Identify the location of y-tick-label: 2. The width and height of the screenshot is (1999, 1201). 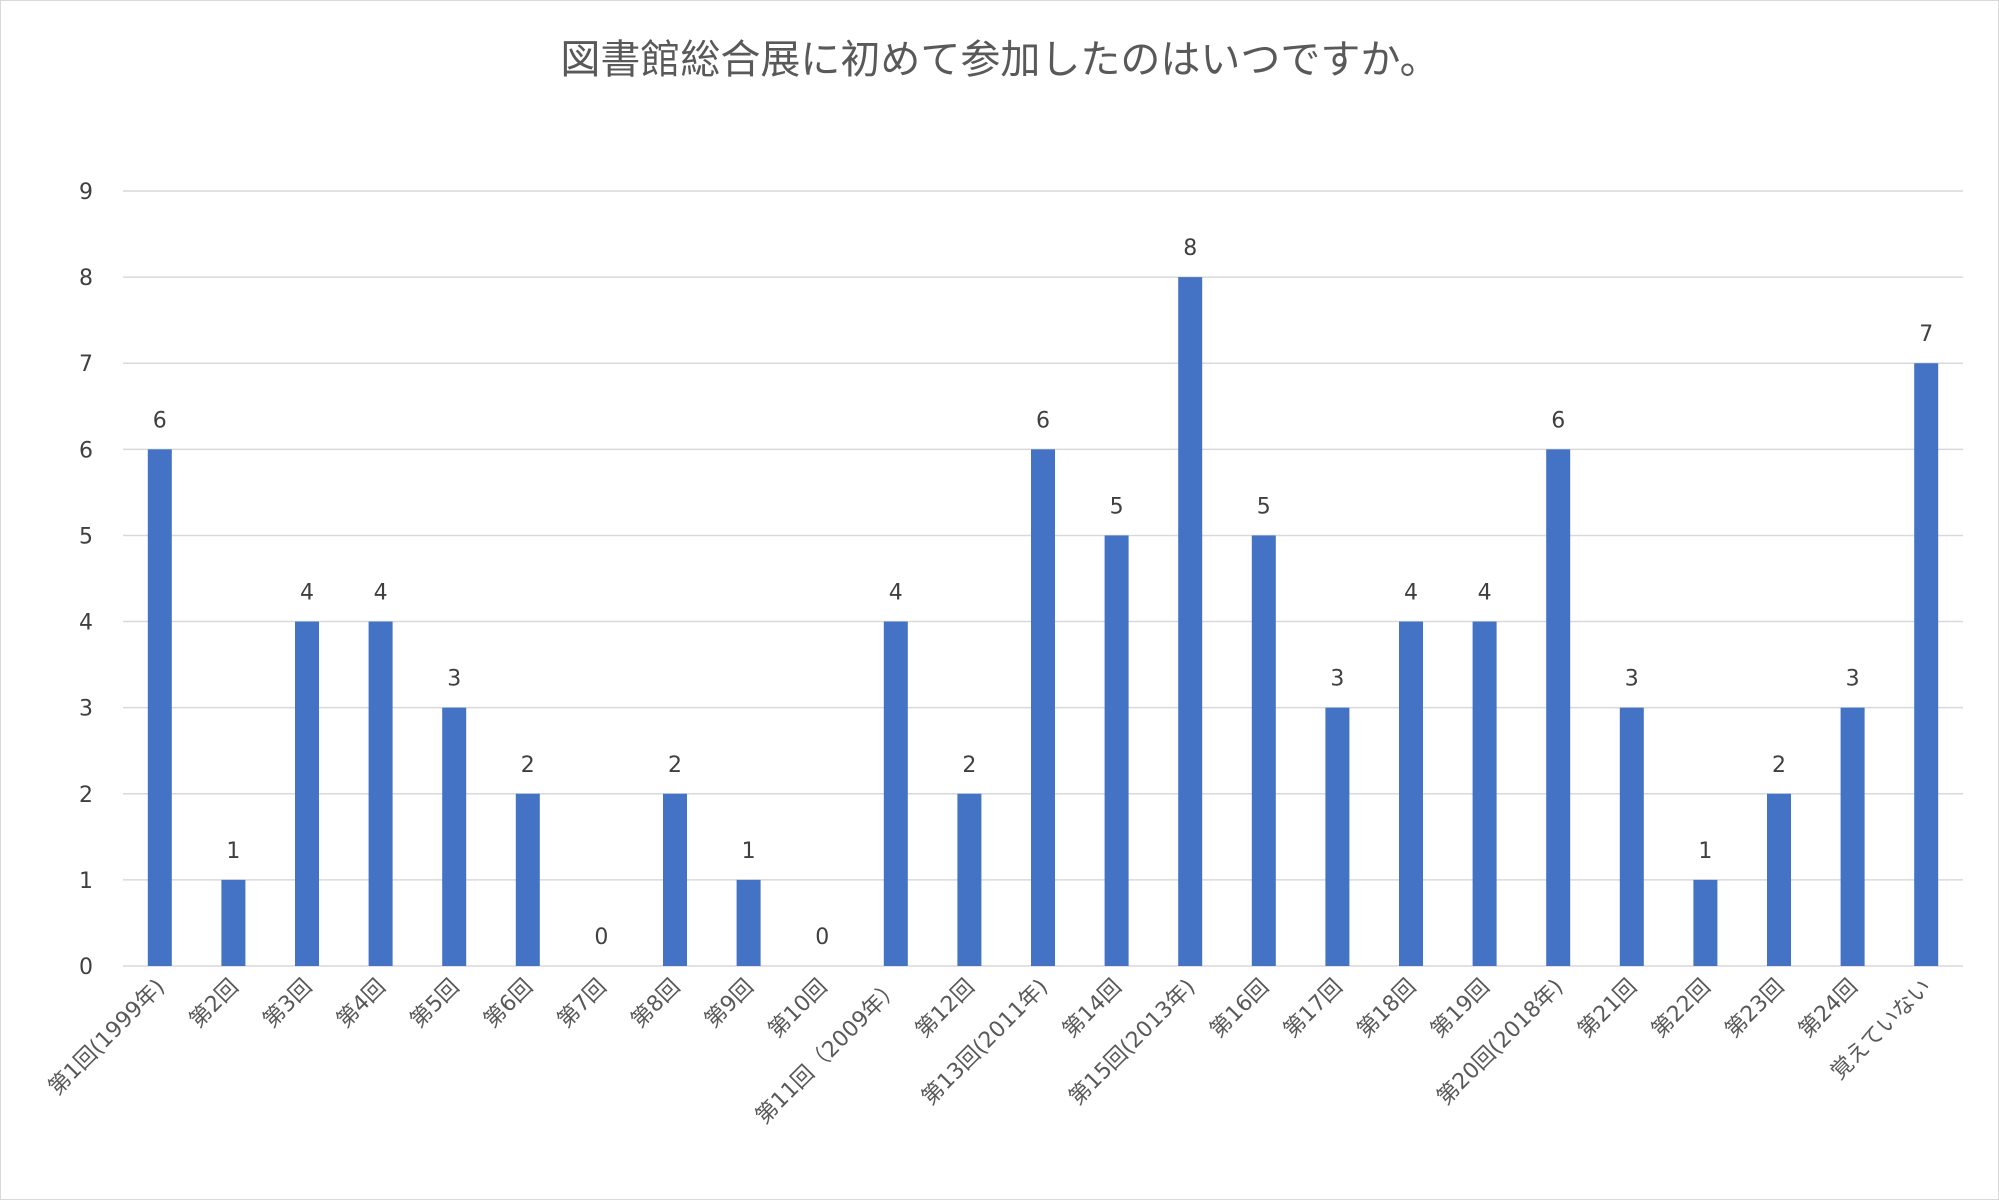
(86, 795).